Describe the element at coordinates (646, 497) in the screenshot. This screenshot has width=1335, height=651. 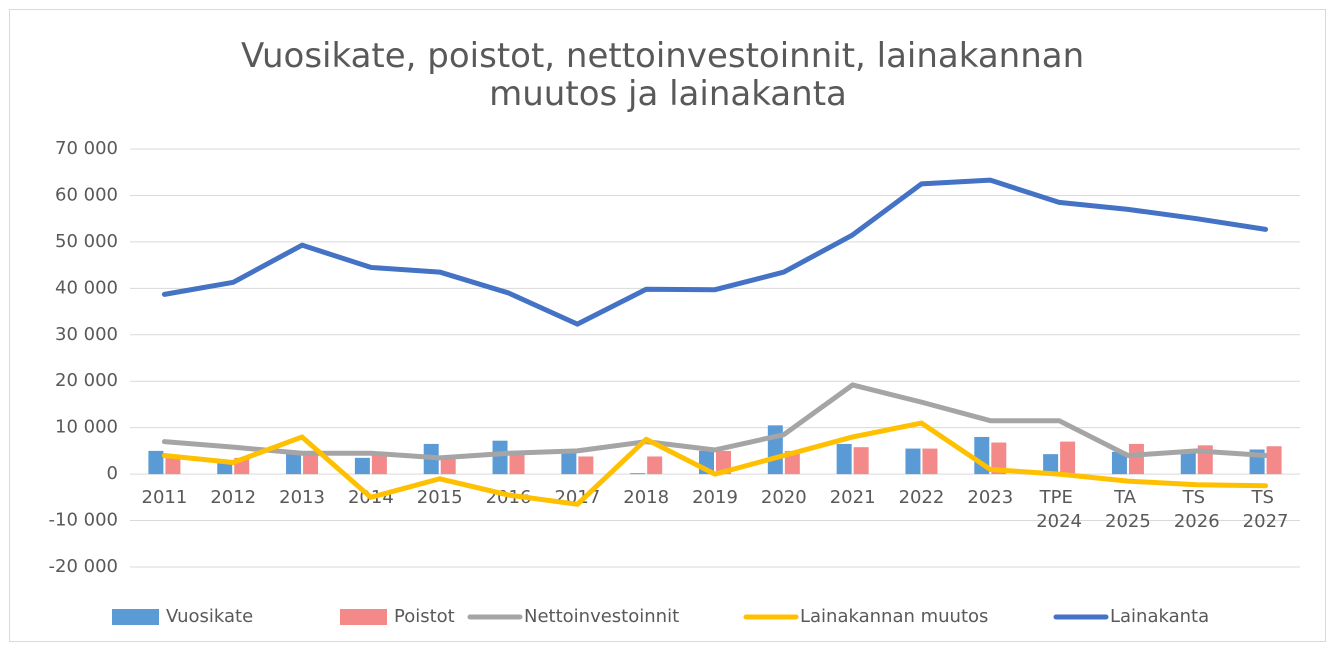
I see `x-tick-label: 2018` at that location.